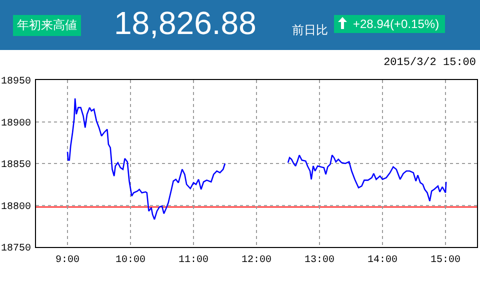  Describe the element at coordinates (15, 82) in the screenshot. I see `y-tick-label: 18950` at that location.